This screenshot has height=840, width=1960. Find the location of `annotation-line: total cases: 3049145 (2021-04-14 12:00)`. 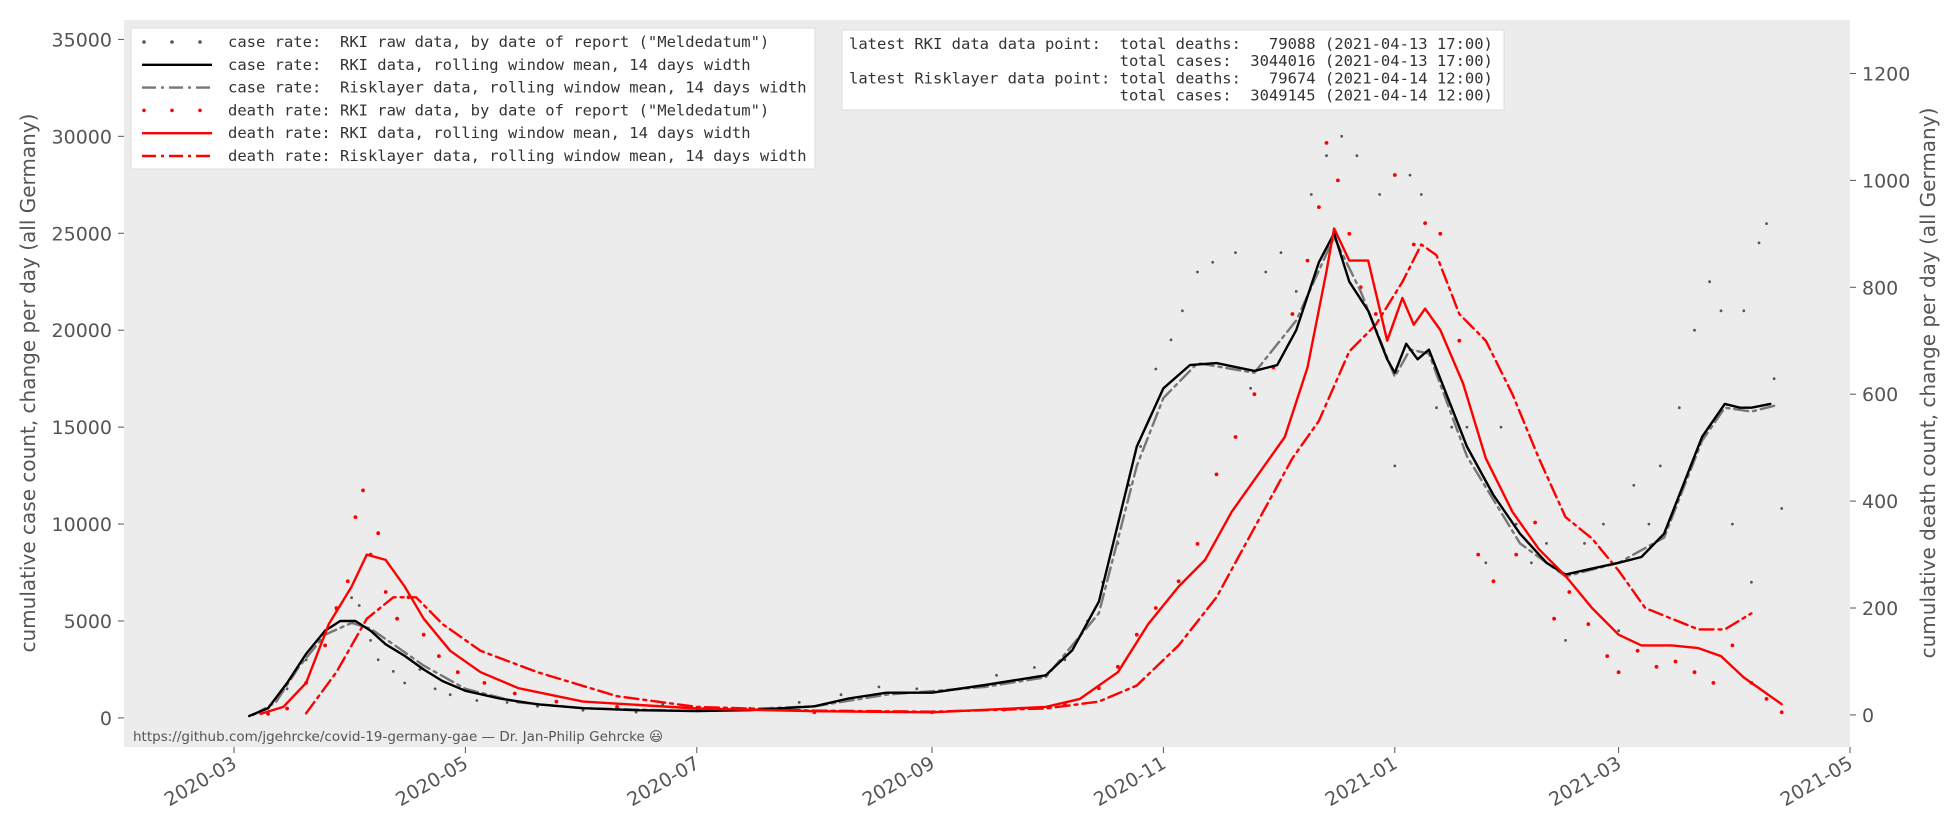

annotation-line: total cases: 3049145 (2021-04-14 12:00) is located at coordinates (1171, 96).